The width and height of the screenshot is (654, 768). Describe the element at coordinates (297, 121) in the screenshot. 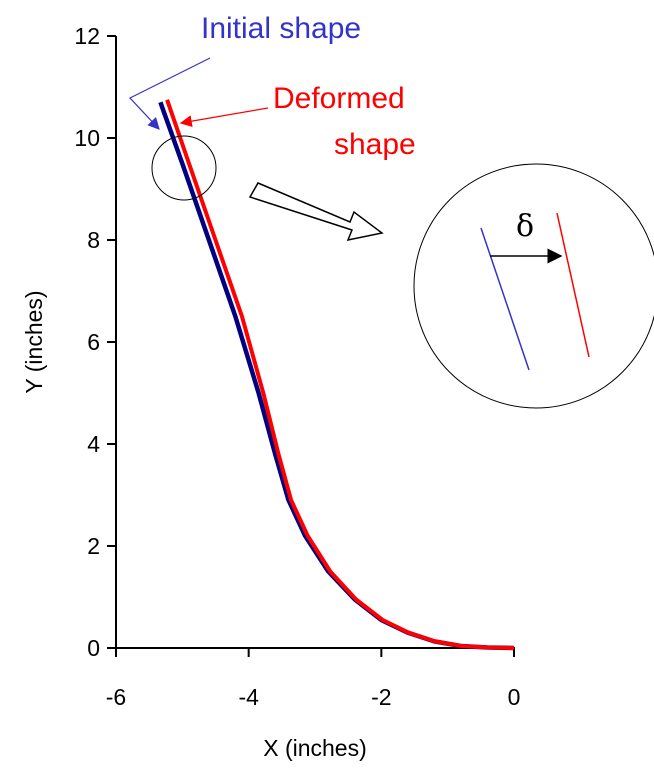

I see `deformed-shape-annotation: Deformed shape` at that location.